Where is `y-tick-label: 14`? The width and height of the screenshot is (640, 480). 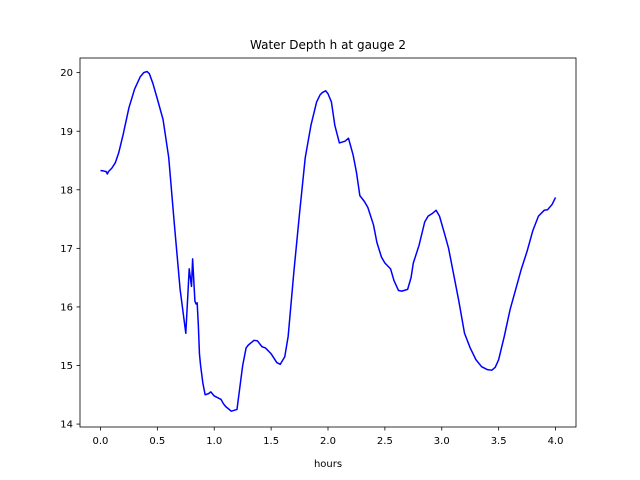
y-tick-label: 14 is located at coordinates (66, 425).